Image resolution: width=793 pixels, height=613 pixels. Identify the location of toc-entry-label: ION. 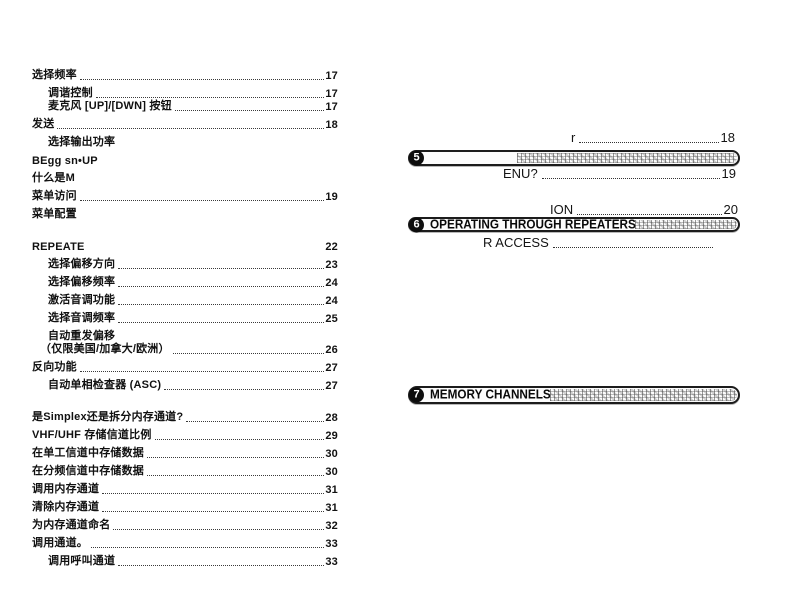
(562, 209).